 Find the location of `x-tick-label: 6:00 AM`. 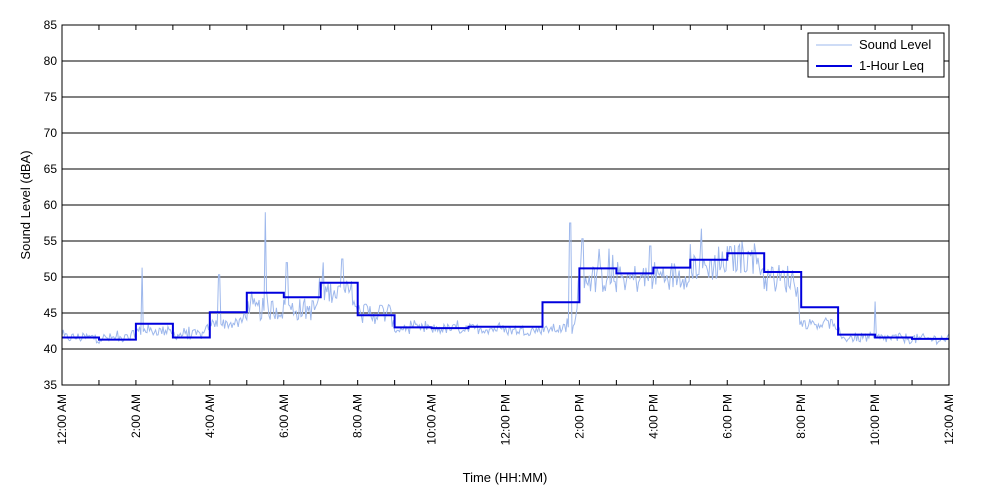

x-tick-label: 6:00 AM is located at coordinates (284, 416).